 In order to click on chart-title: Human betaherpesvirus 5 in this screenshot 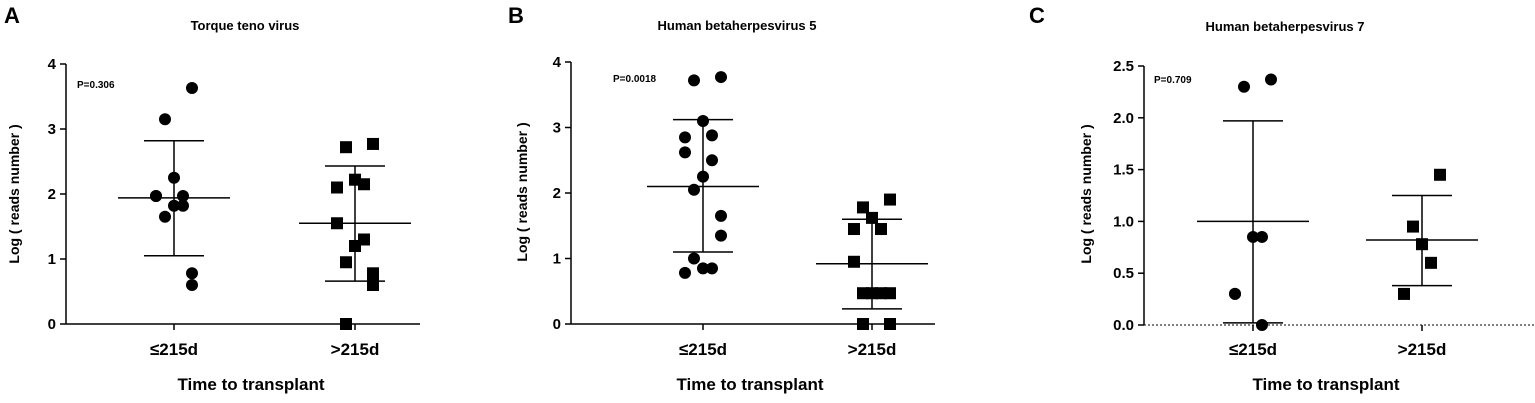, I will do `click(737, 25)`.